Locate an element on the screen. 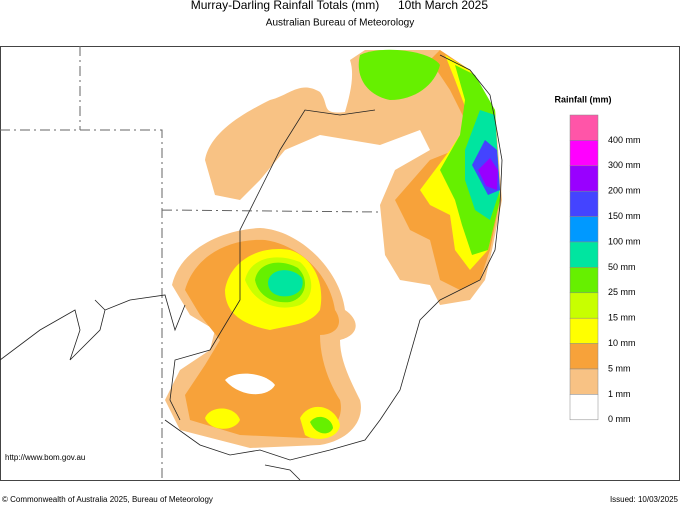  legend-label: 25 mm is located at coordinates (622, 292).